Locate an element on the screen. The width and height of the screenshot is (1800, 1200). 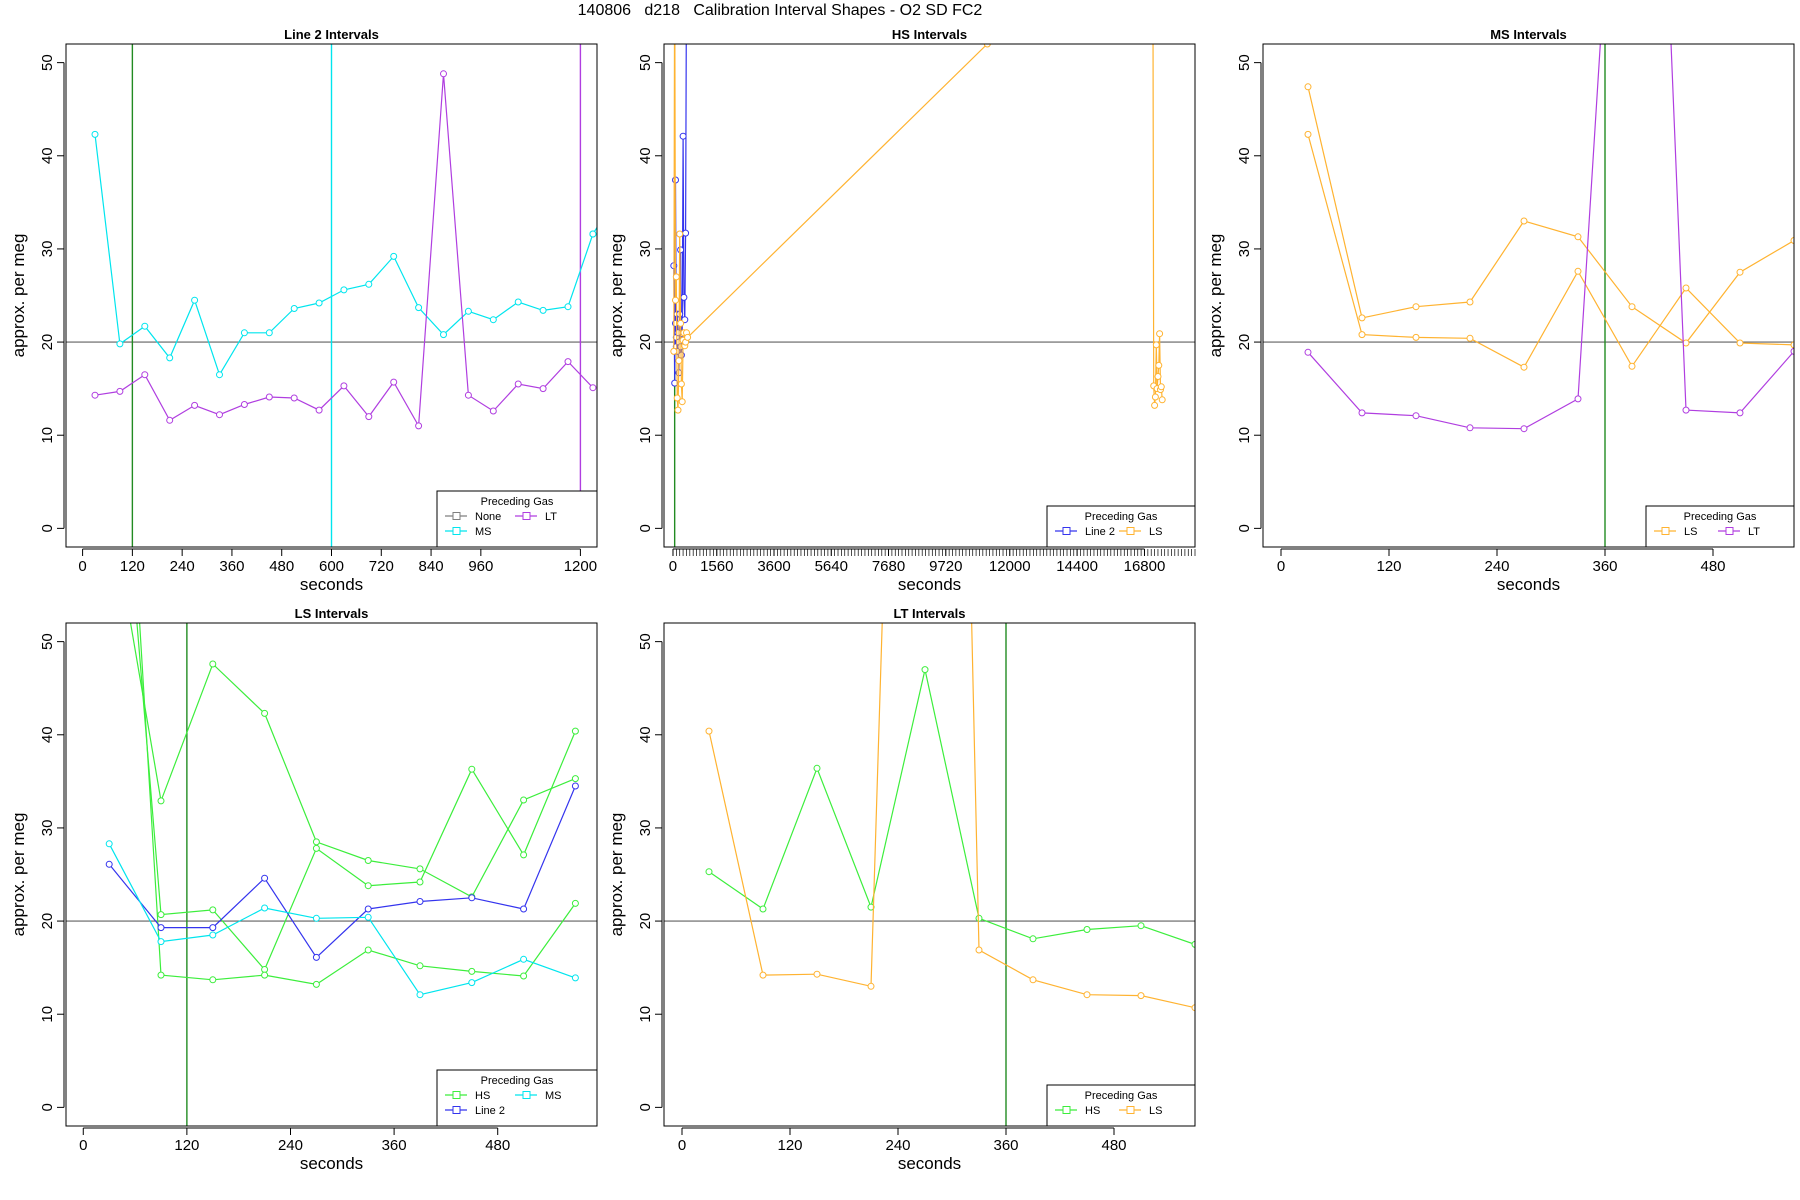
legend-entry-label: MS is located at coordinates (483, 532).